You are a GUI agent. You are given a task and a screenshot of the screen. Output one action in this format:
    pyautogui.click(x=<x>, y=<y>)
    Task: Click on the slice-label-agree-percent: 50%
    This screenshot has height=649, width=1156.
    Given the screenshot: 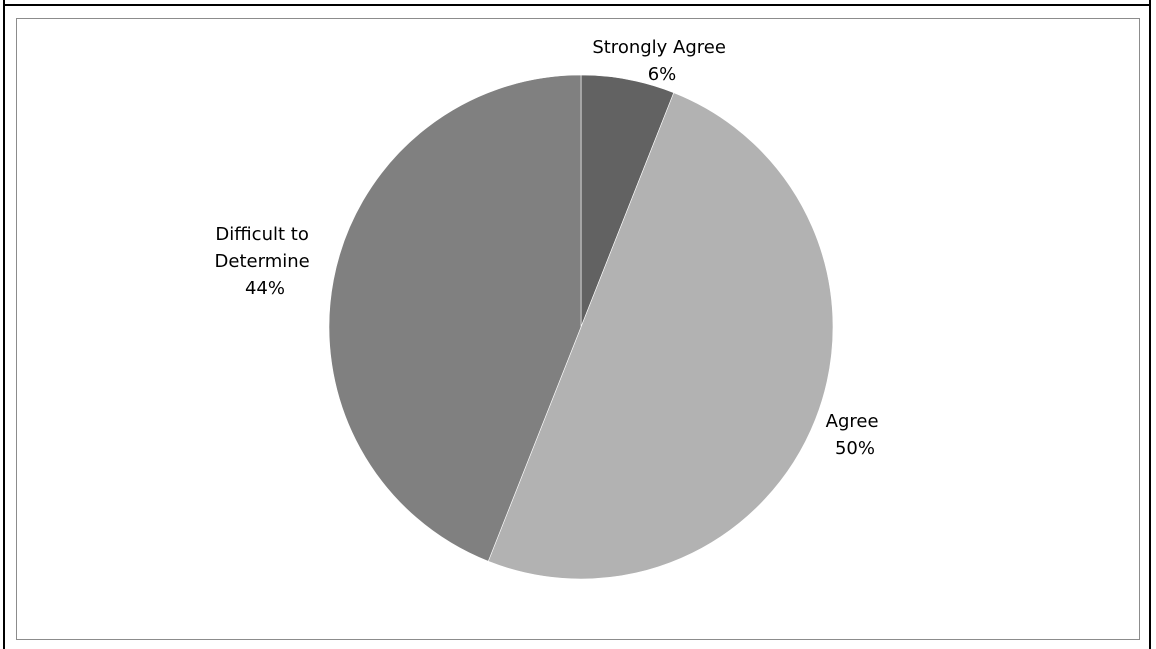 What is the action you would take?
    pyautogui.click(x=855, y=448)
    